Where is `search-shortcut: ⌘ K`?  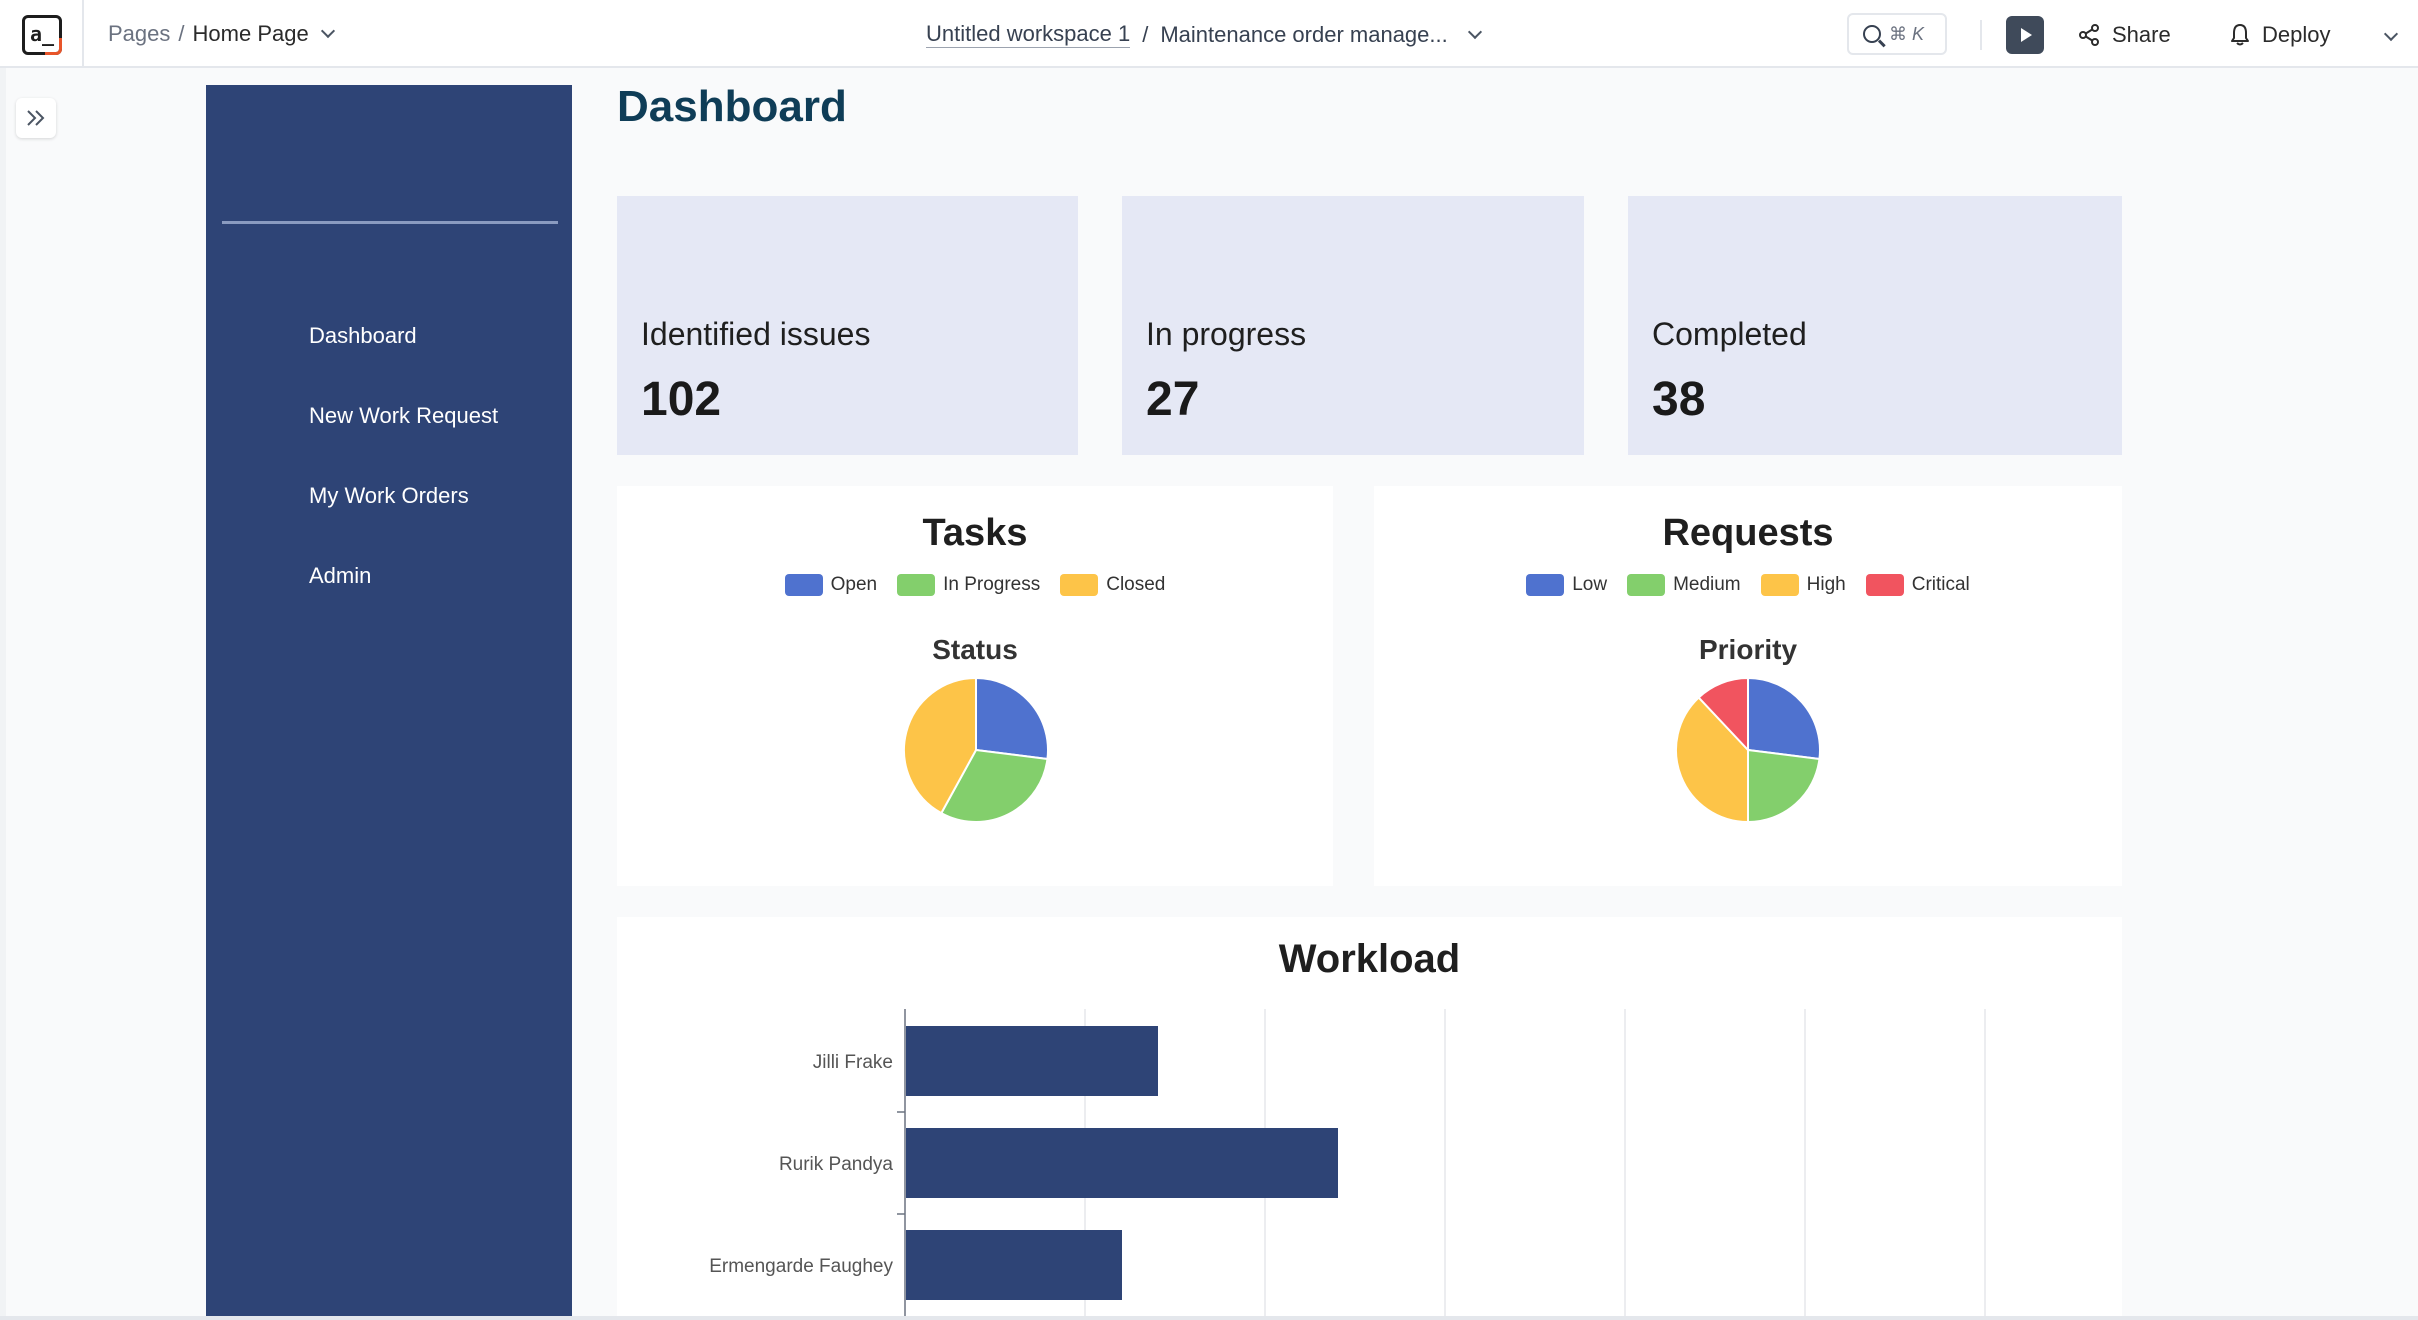 search-shortcut: ⌘ K is located at coordinates (1907, 33).